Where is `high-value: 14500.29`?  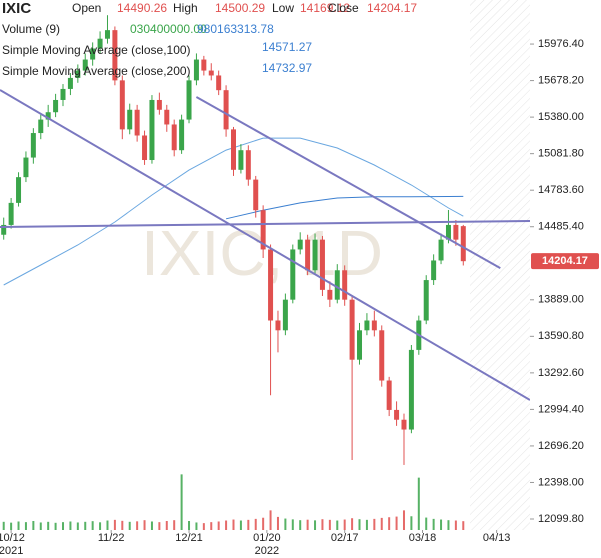 high-value: 14500.29 is located at coordinates (240, 8).